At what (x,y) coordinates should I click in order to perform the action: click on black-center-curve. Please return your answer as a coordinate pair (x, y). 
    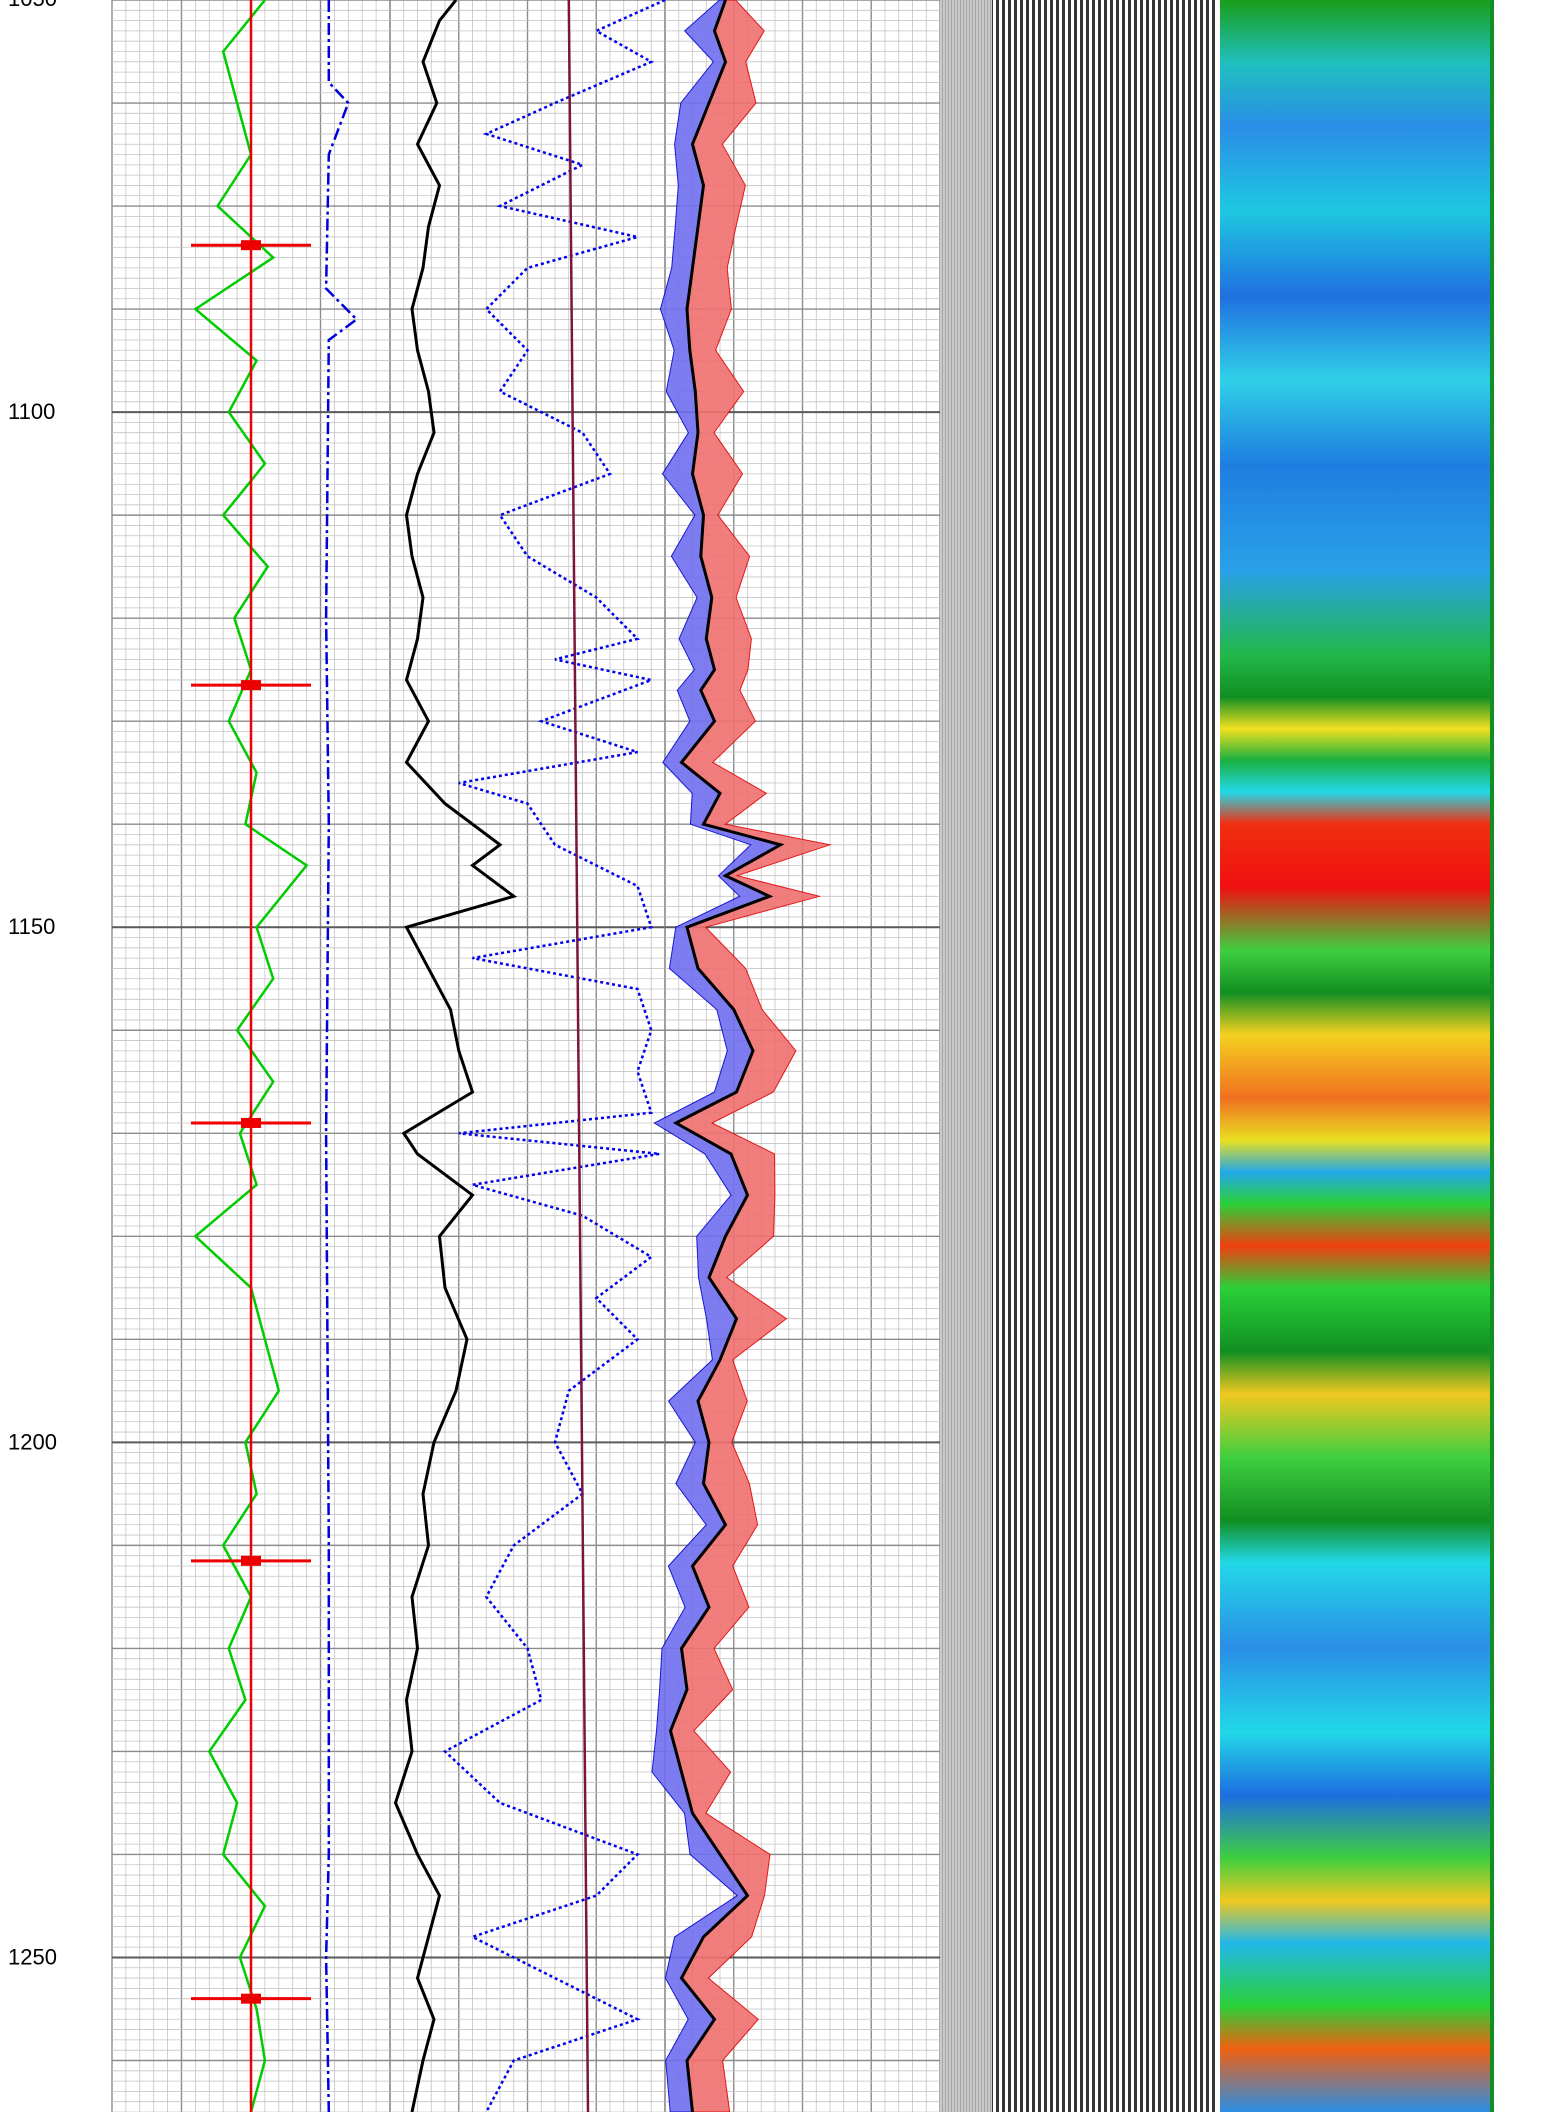
    Looking at the image, I should click on (726, 1056).